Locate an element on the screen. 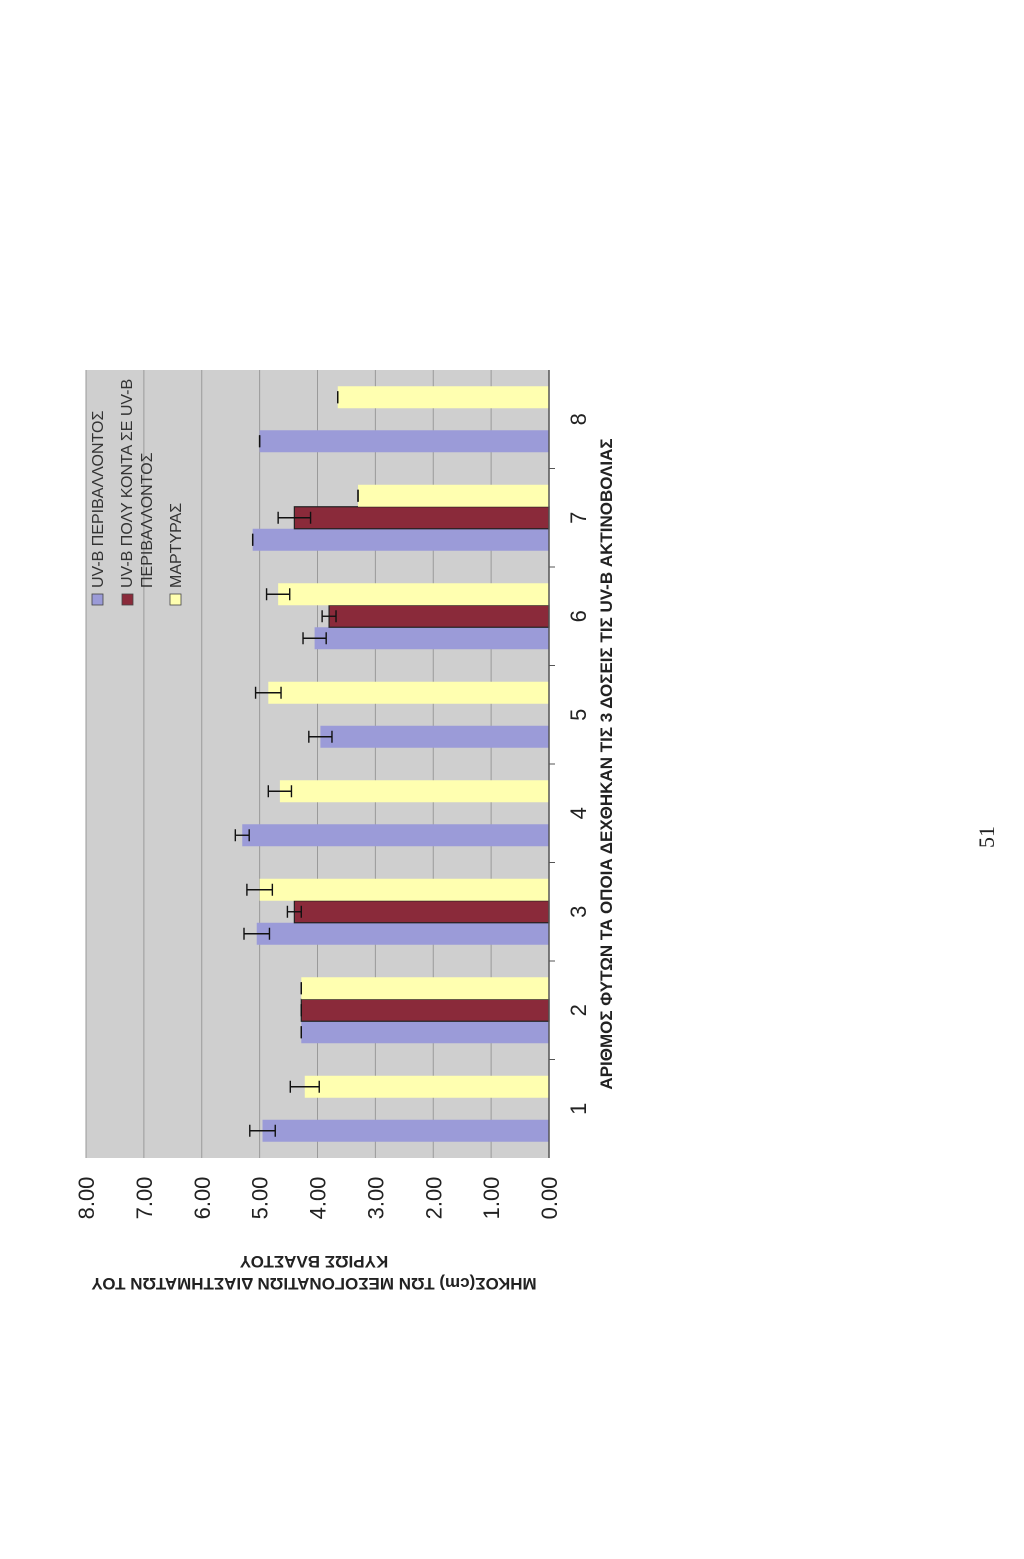  value-tick-label: 2.00 is located at coordinates (433, 1198).